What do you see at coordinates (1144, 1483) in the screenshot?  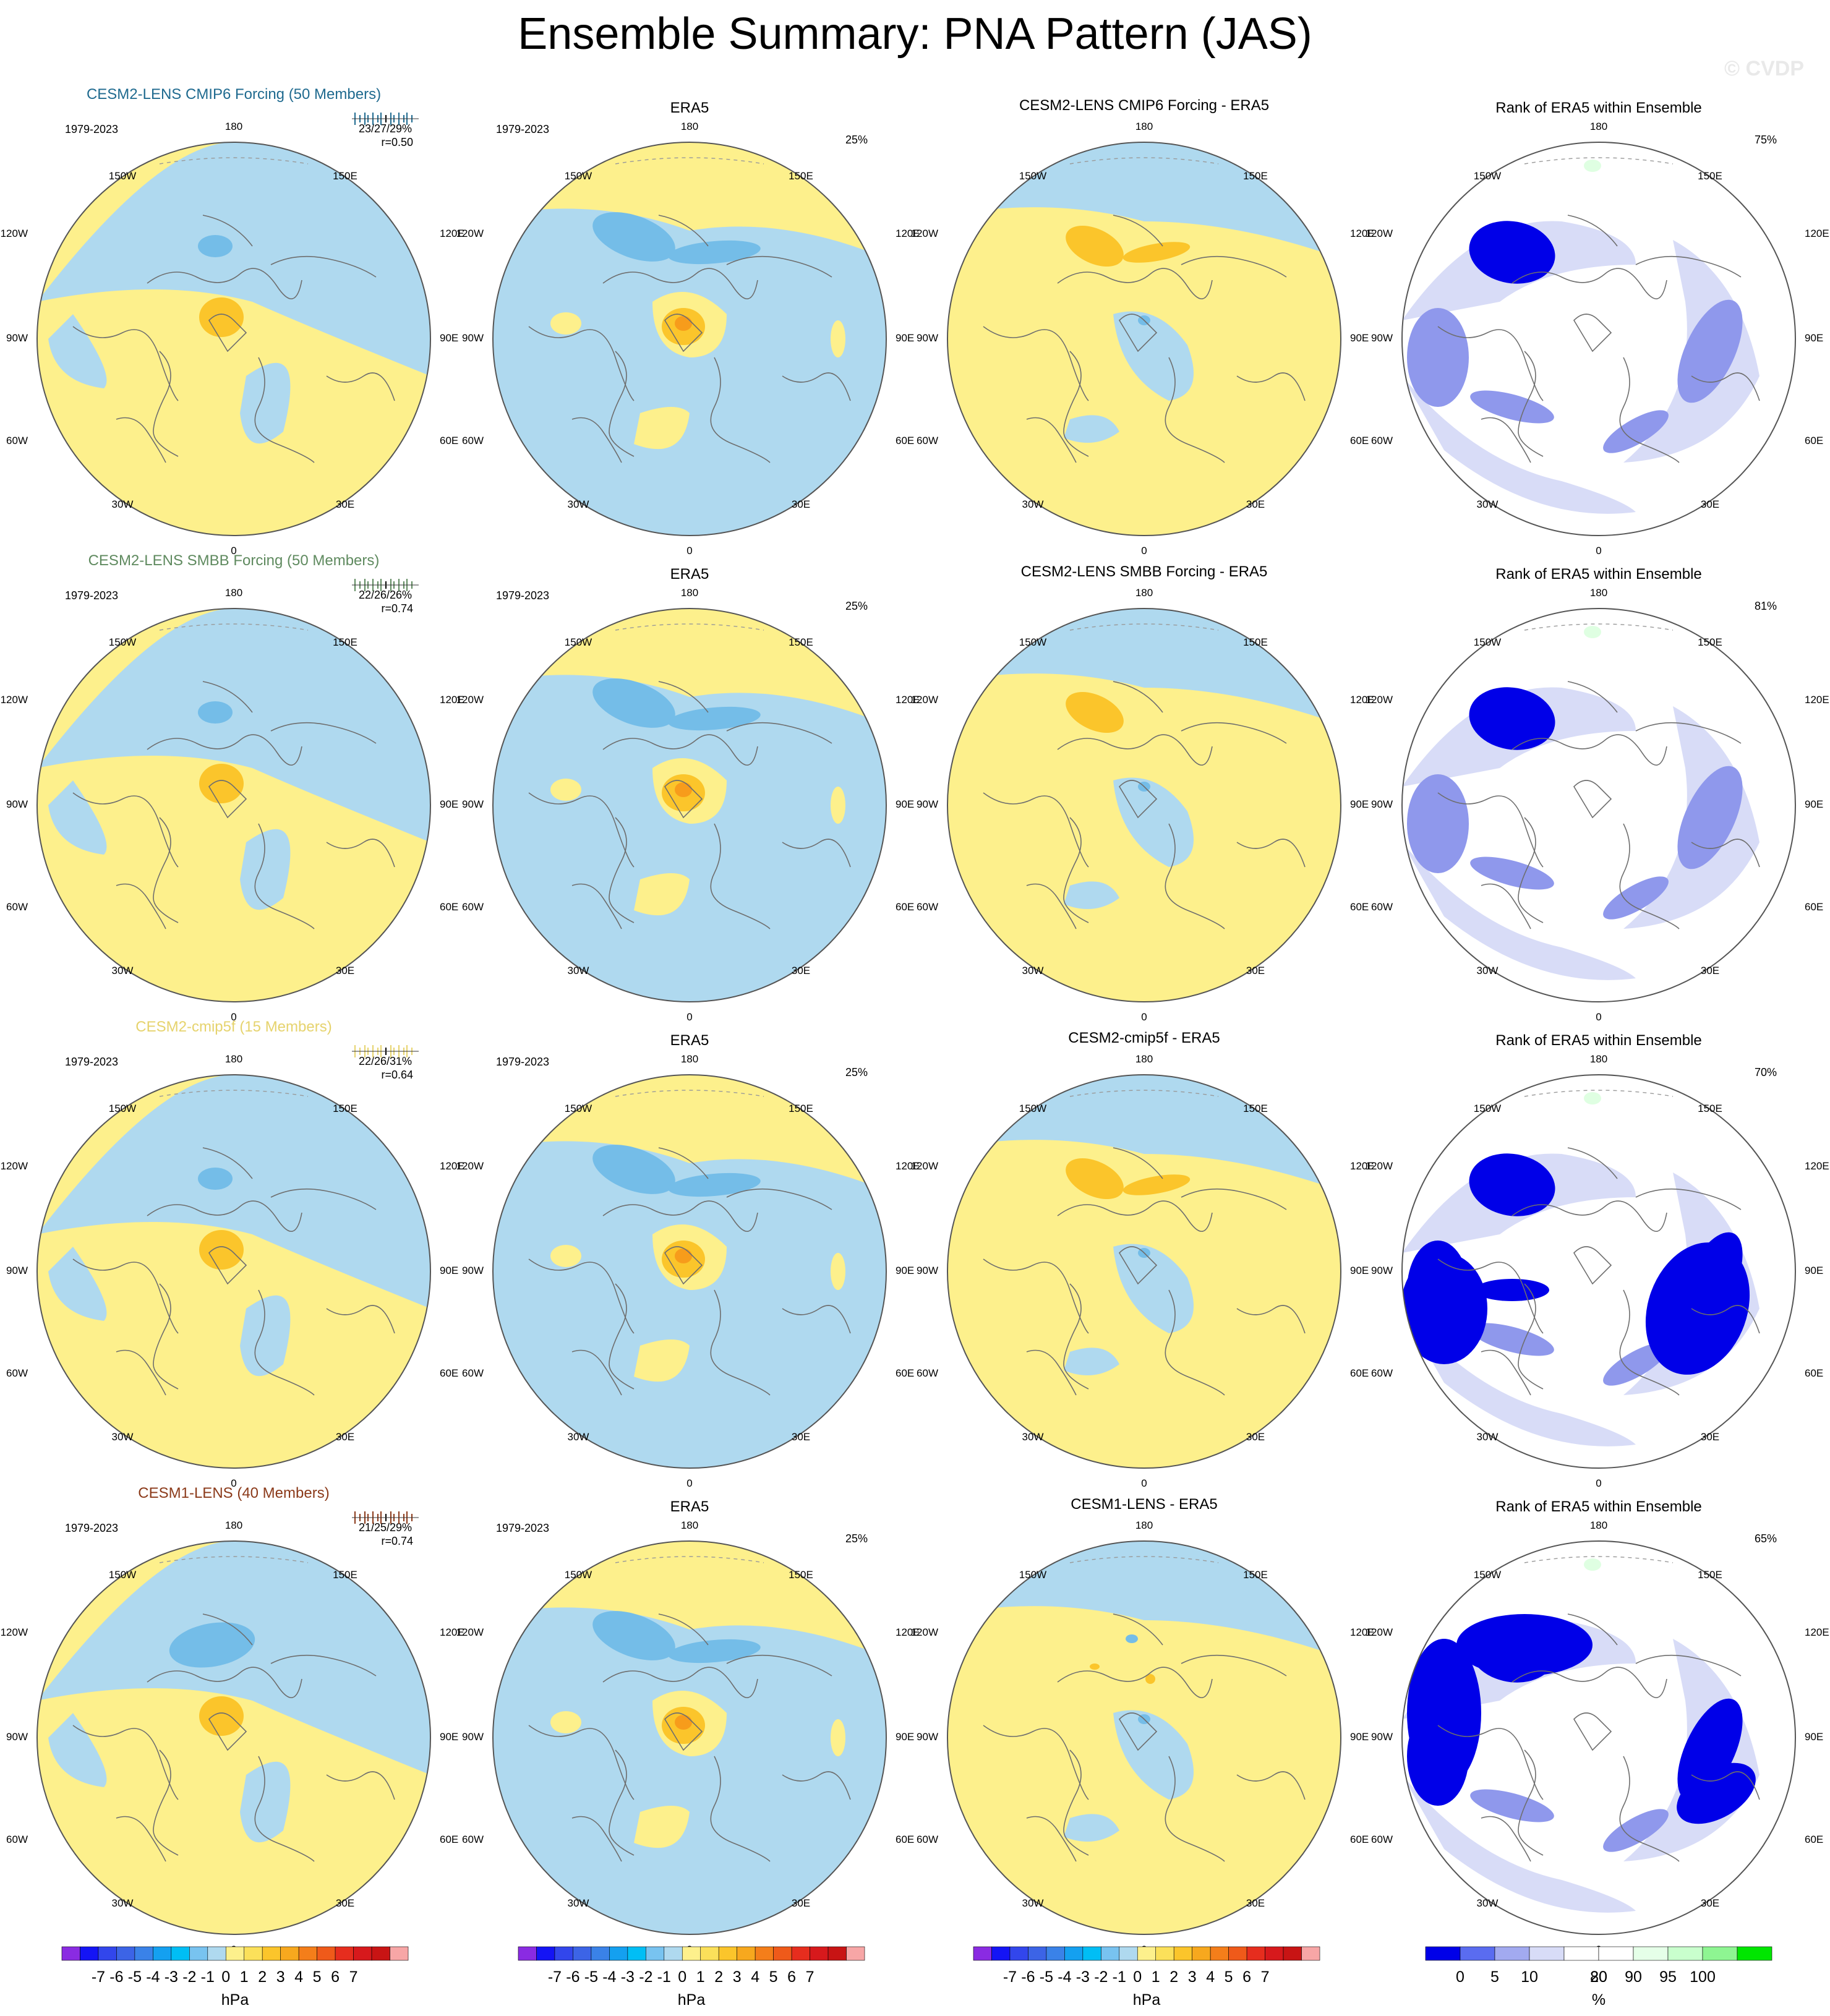 I see `longitude-label: 0` at bounding box center [1144, 1483].